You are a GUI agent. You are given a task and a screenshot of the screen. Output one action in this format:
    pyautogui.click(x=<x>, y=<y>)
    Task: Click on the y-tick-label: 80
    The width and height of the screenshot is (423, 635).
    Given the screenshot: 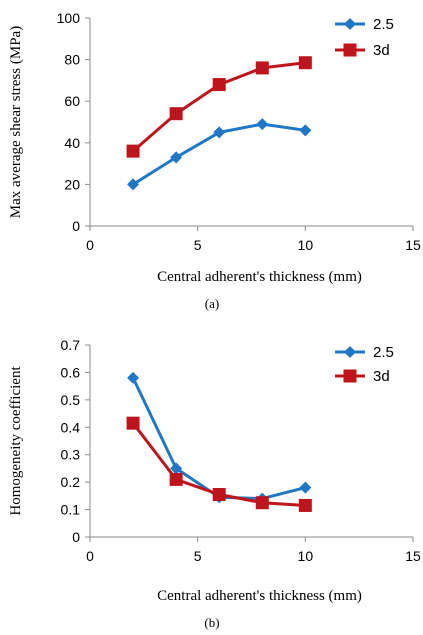 What is the action you would take?
    pyautogui.click(x=72, y=60)
    